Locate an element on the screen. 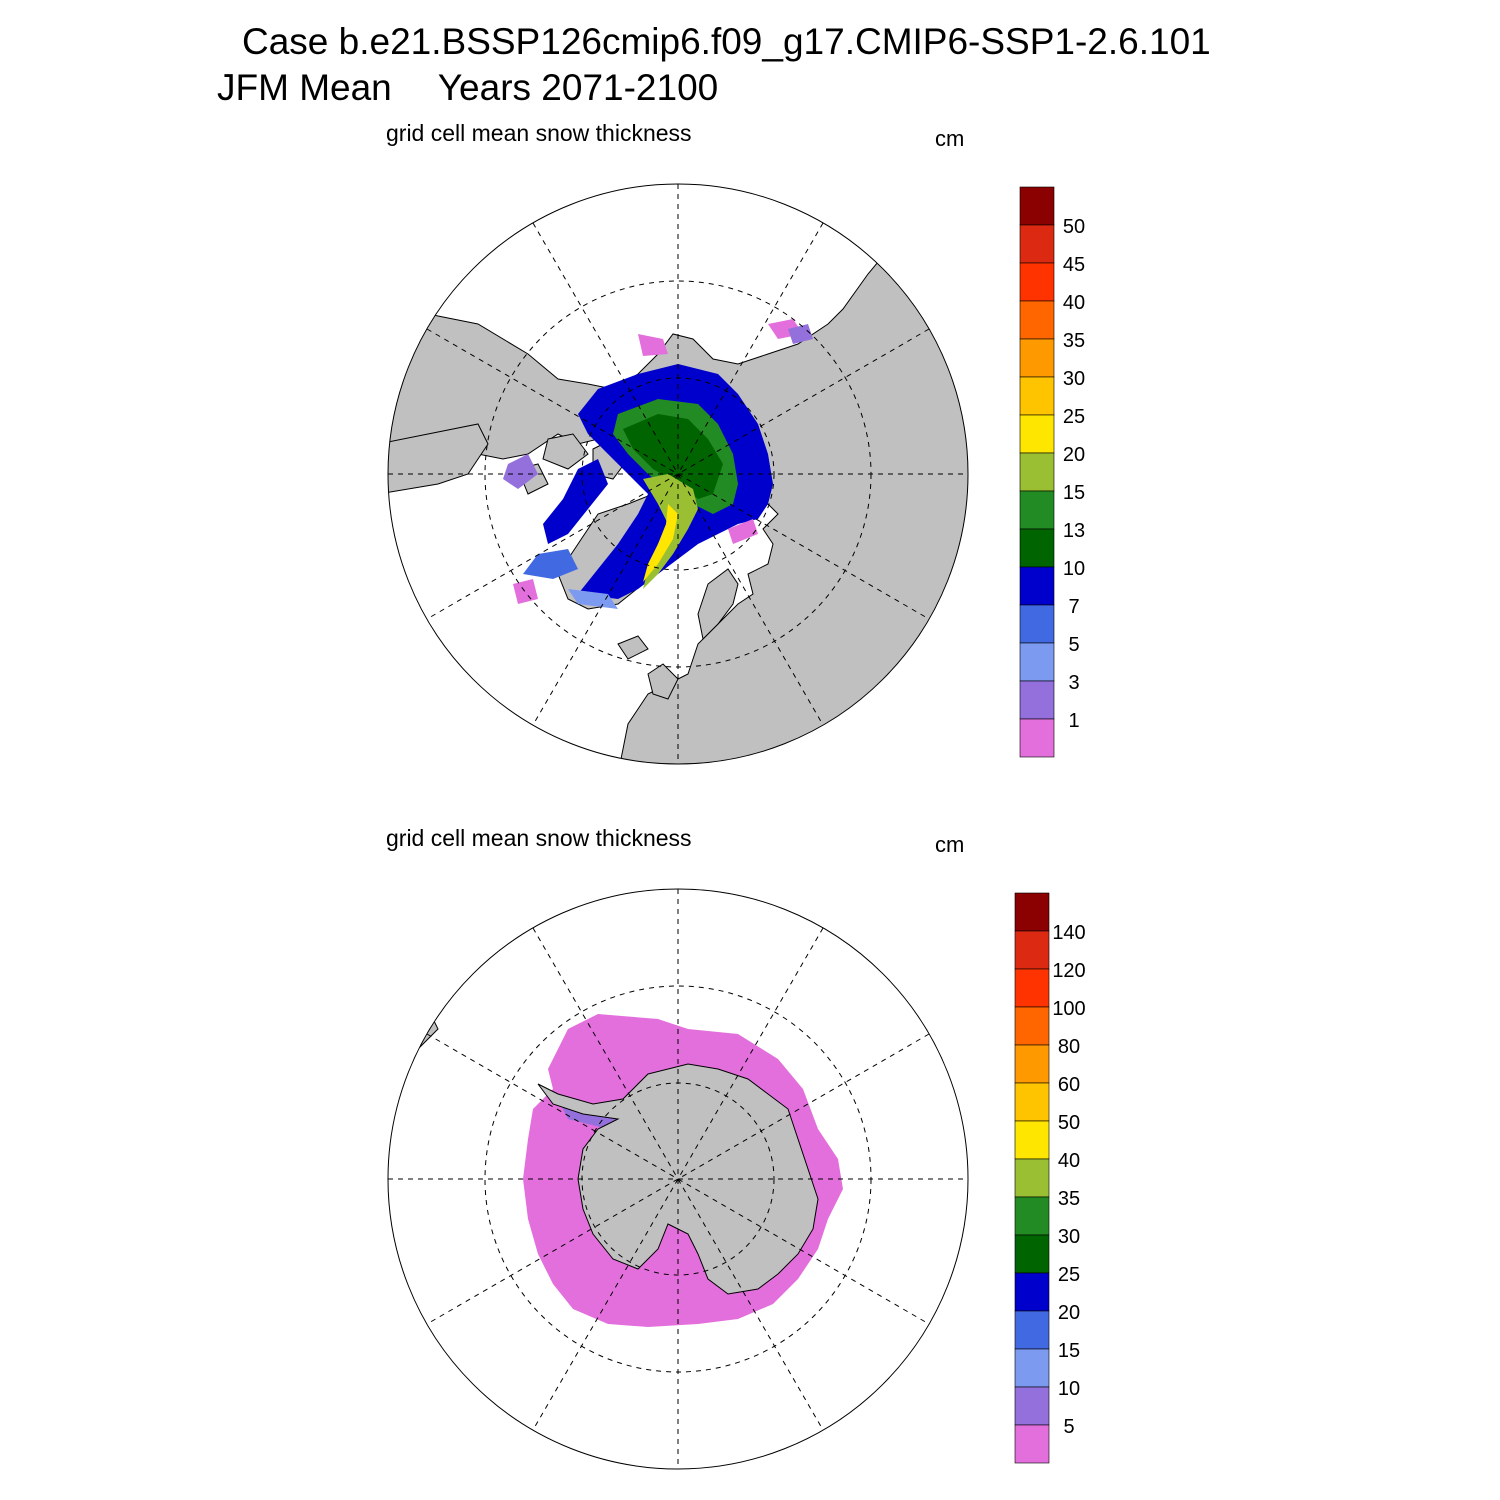  north-graticule is located at coordinates (678, 474).